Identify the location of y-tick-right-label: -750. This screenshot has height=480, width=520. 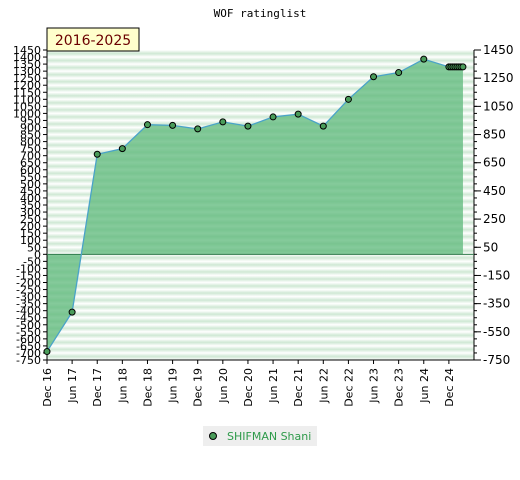
(496, 360).